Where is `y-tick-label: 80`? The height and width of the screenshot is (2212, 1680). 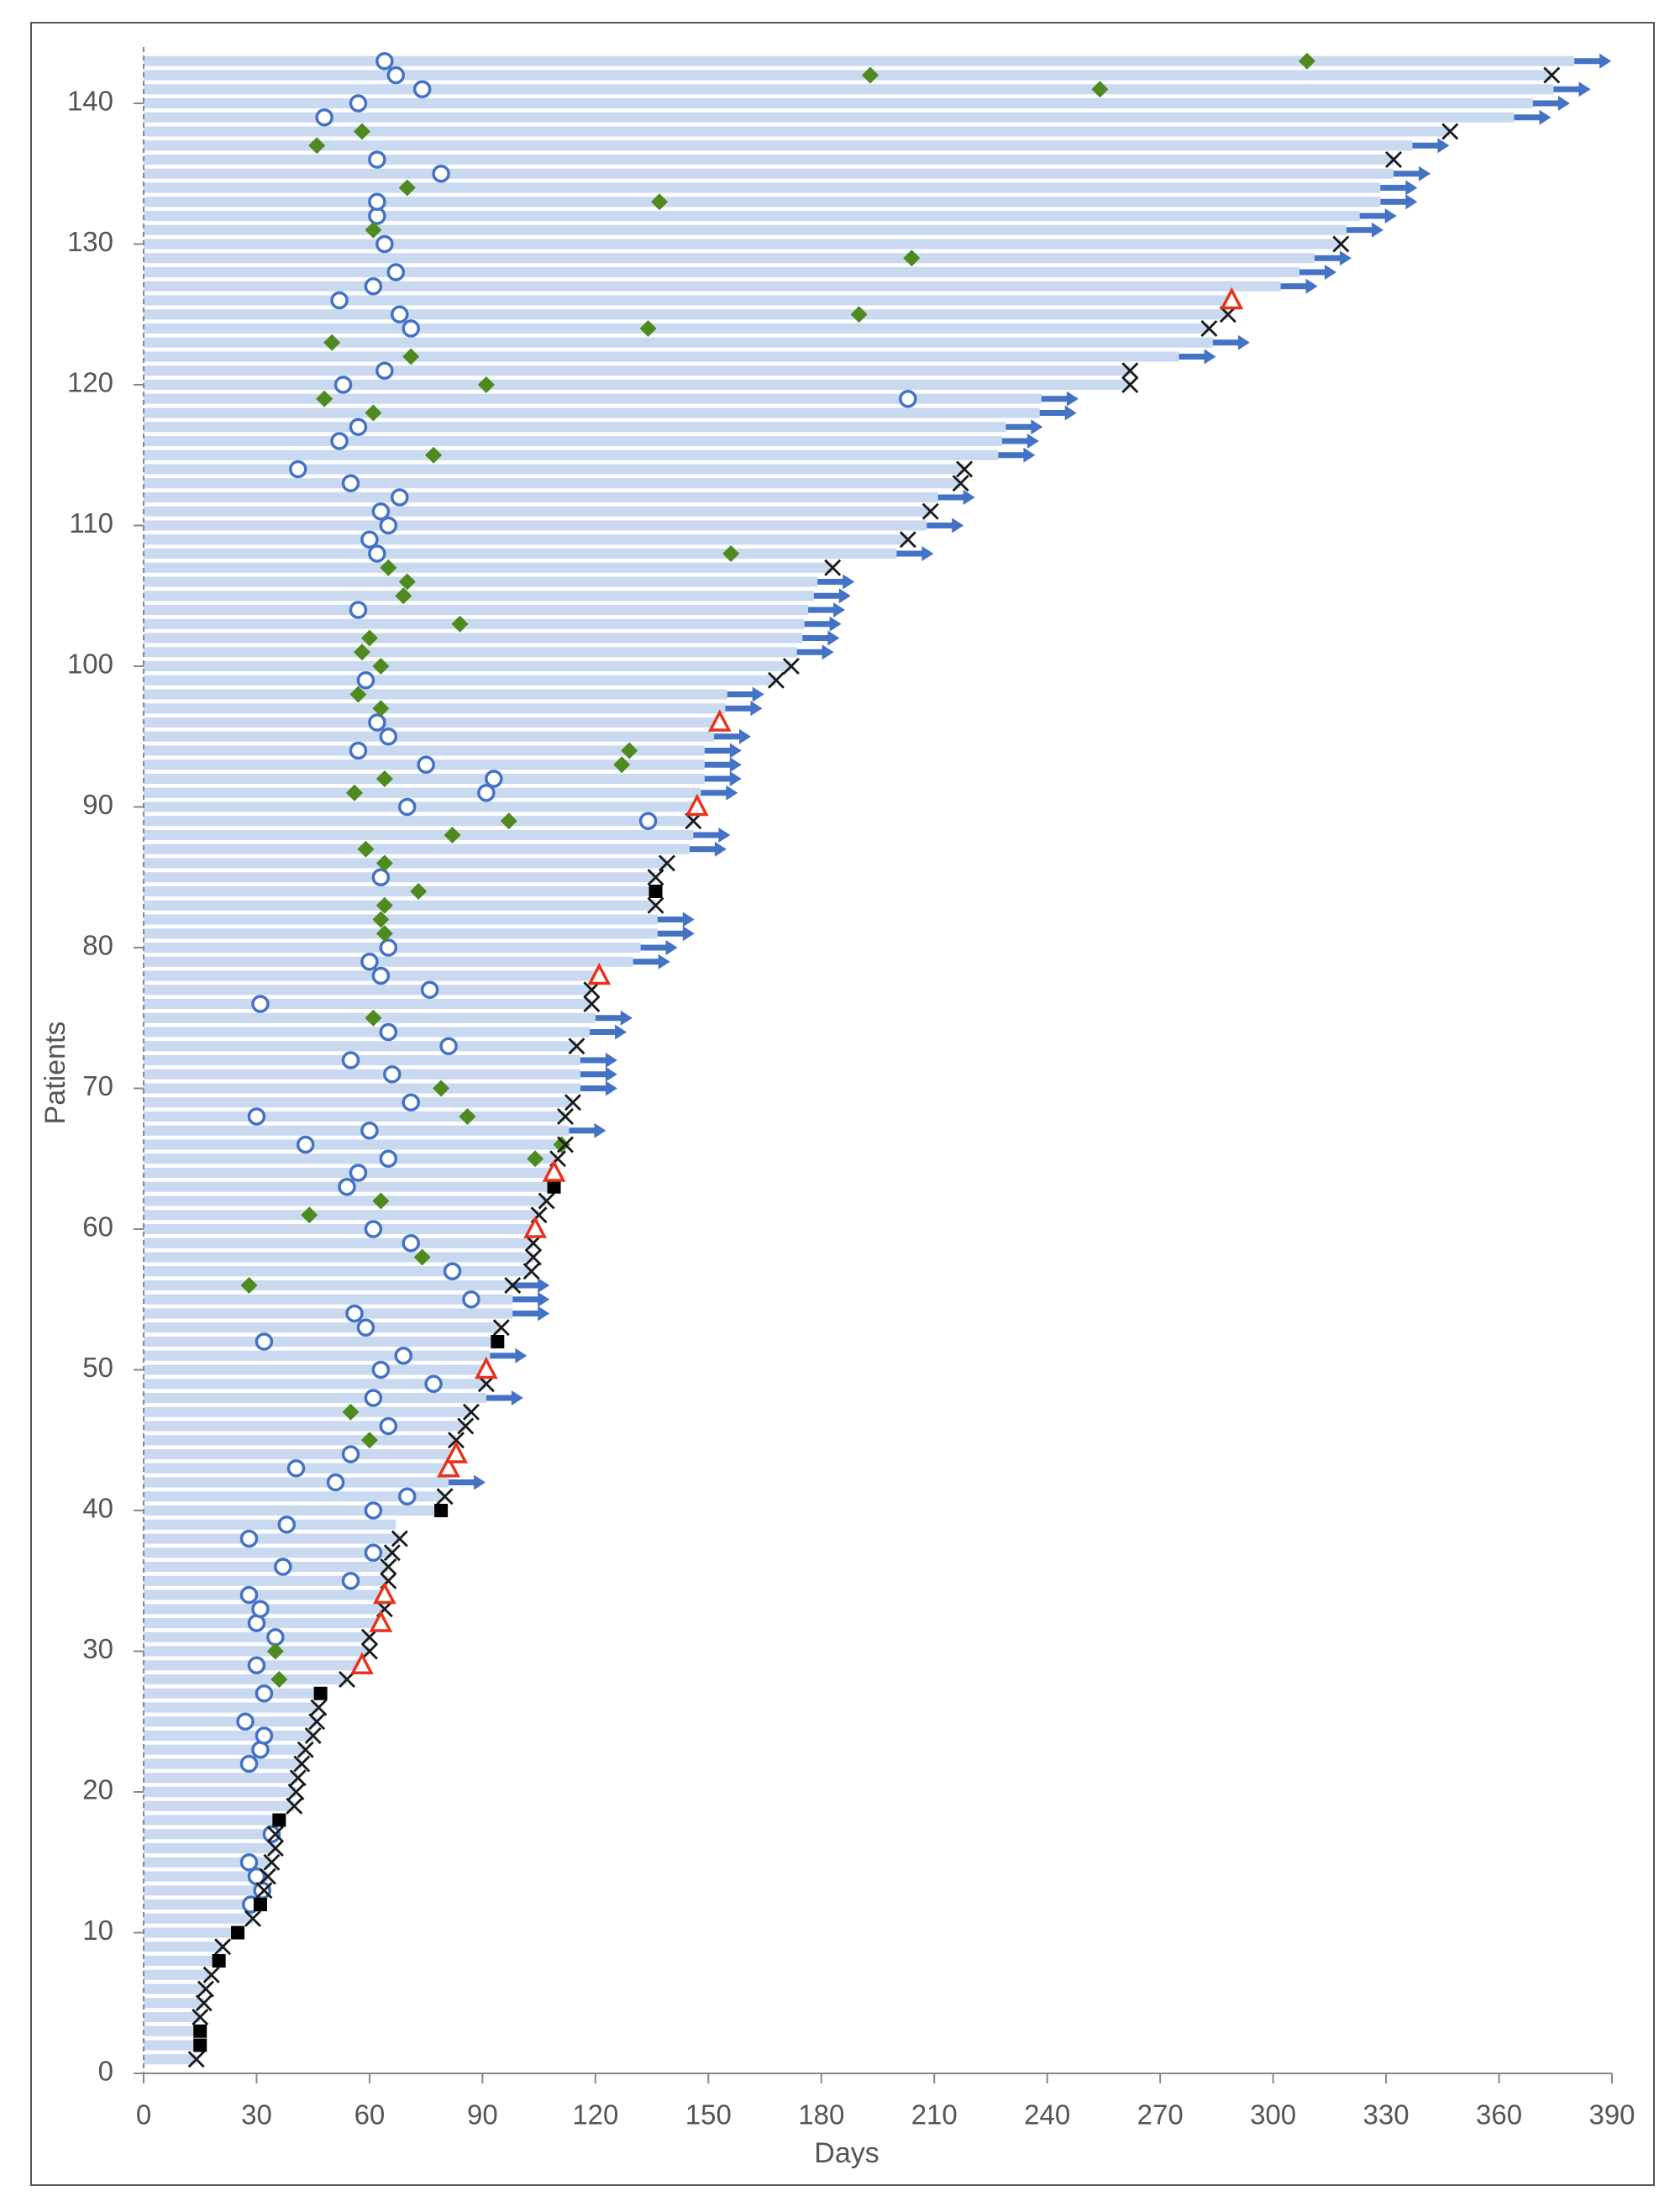
y-tick-label: 80 is located at coordinates (97, 945).